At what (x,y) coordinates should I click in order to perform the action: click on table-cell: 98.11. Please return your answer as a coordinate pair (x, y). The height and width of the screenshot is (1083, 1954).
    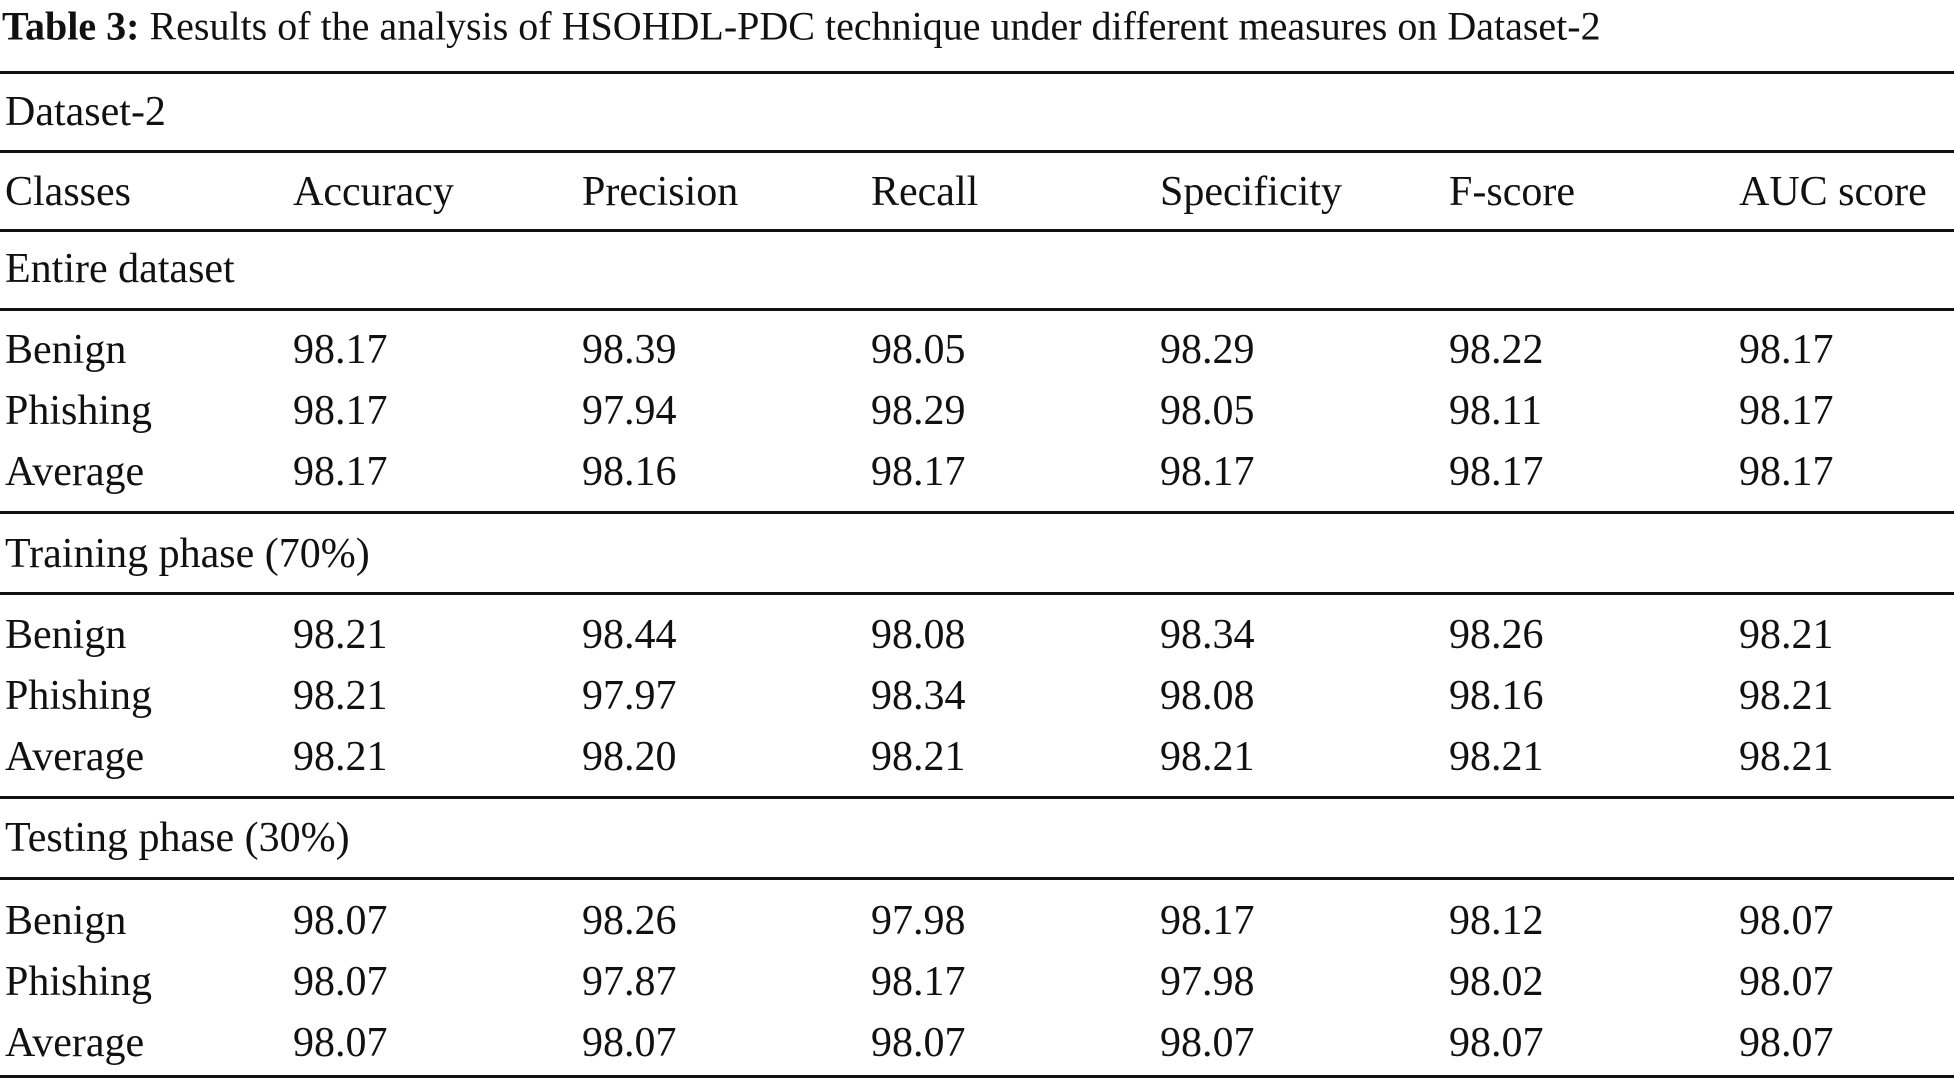
    Looking at the image, I should click on (1495, 411).